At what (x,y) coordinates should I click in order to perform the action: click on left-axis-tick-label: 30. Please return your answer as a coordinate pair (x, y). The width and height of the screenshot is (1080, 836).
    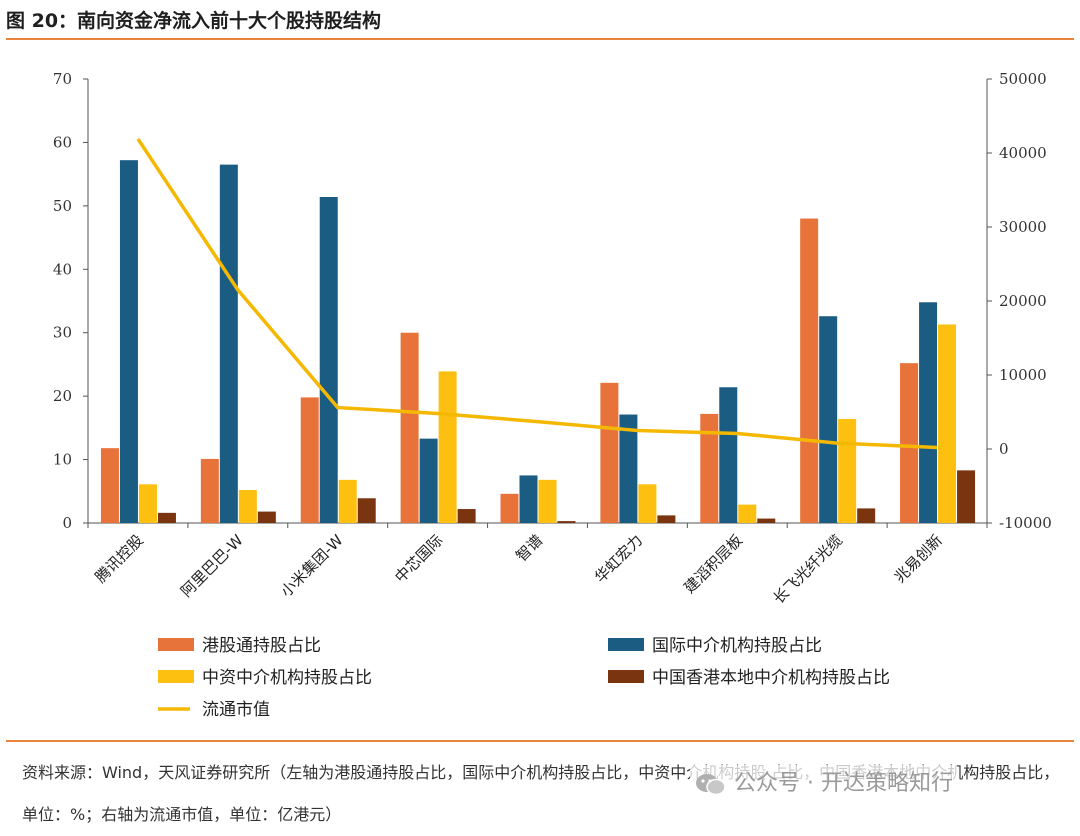
    Looking at the image, I should click on (62, 333).